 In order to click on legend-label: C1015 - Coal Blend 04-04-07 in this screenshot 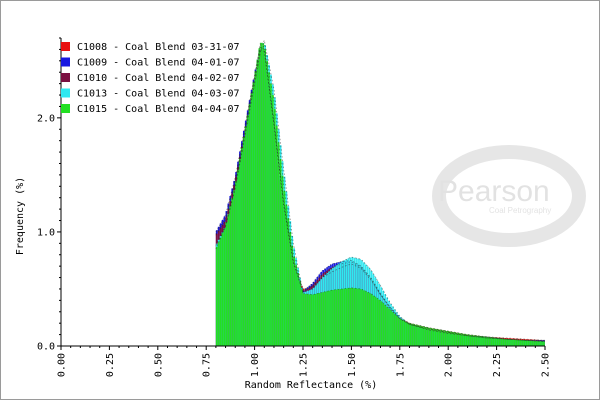, I will do `click(158, 109)`.